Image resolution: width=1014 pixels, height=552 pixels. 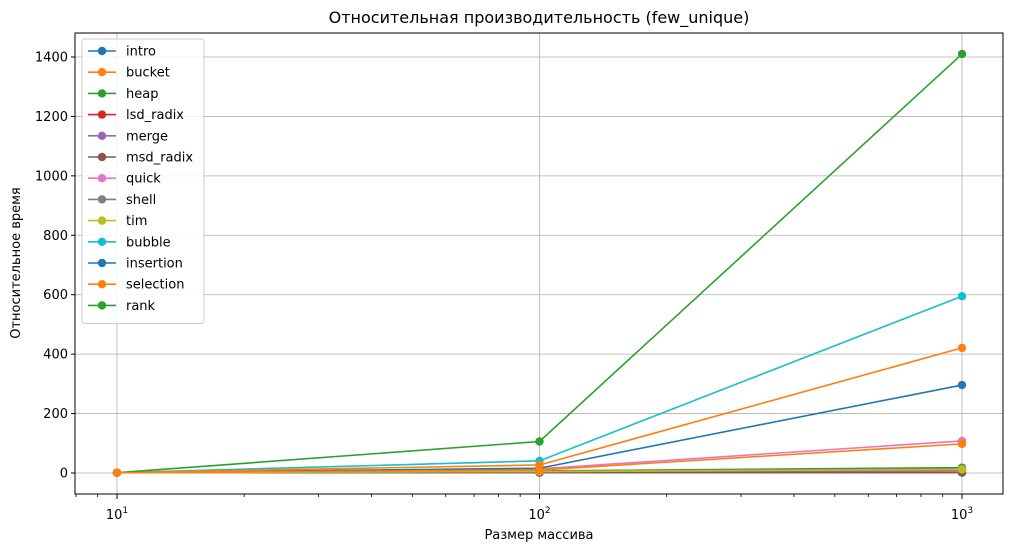 What do you see at coordinates (16, 263) in the screenshot?
I see `y-axis-label: Относительное время` at bounding box center [16, 263].